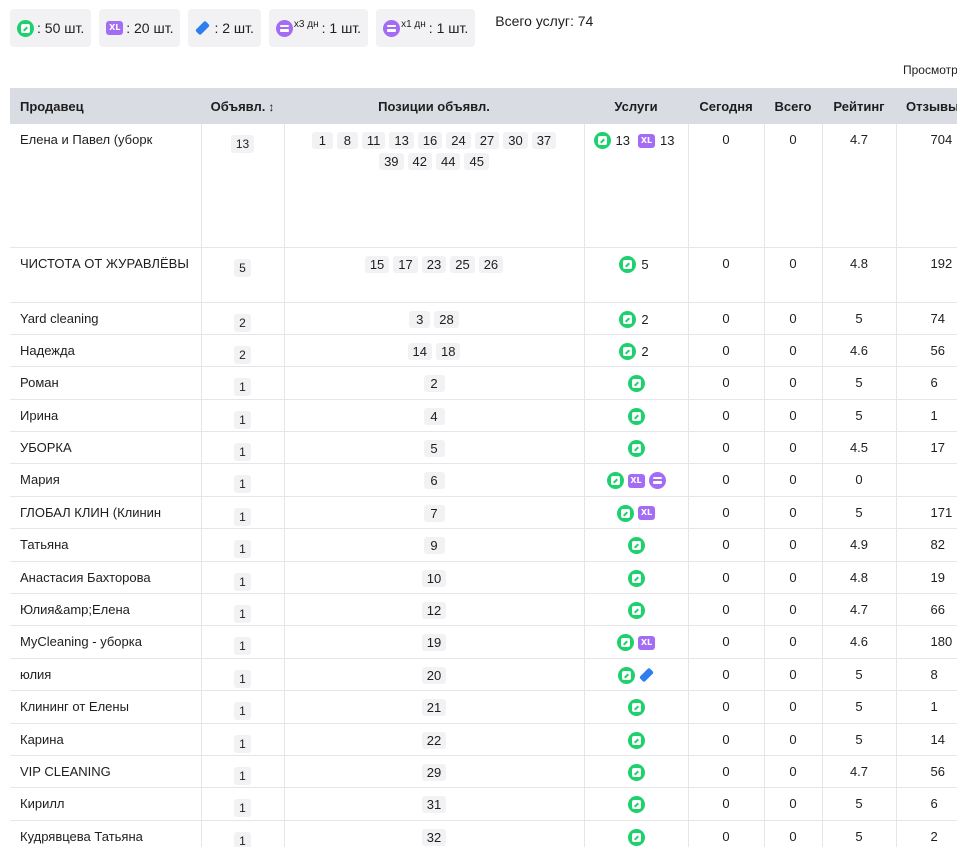  What do you see at coordinates (483, 804) in the screenshot?
I see `table-row: Кирилл 1 31 0 0 5 6` at bounding box center [483, 804].